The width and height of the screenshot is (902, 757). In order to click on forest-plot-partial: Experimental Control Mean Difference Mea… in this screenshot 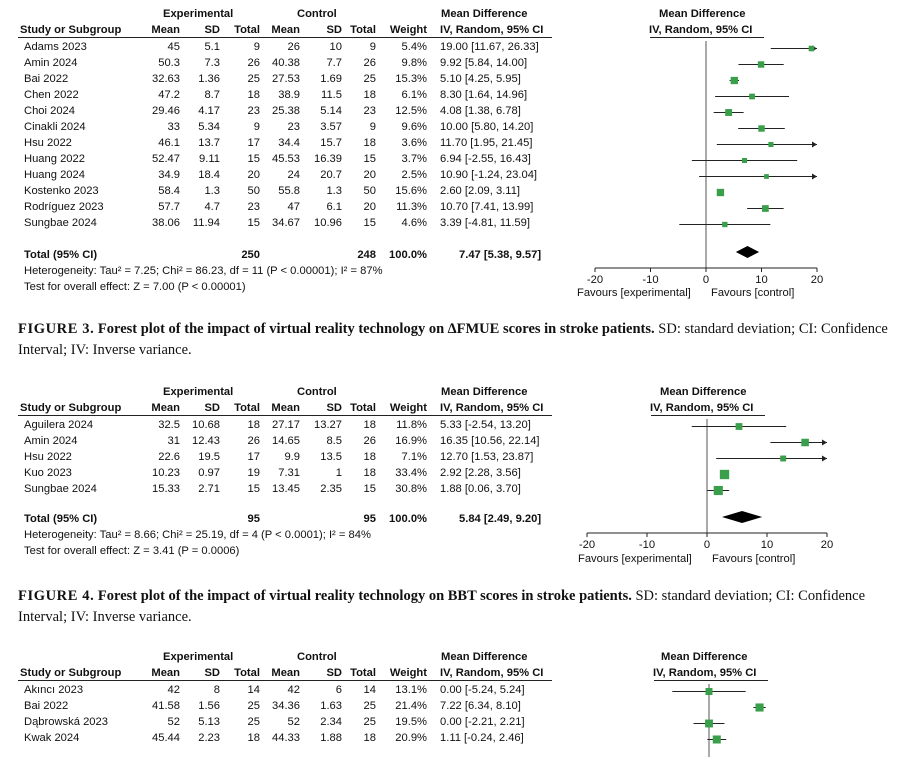, I will do `click(451, 703)`.